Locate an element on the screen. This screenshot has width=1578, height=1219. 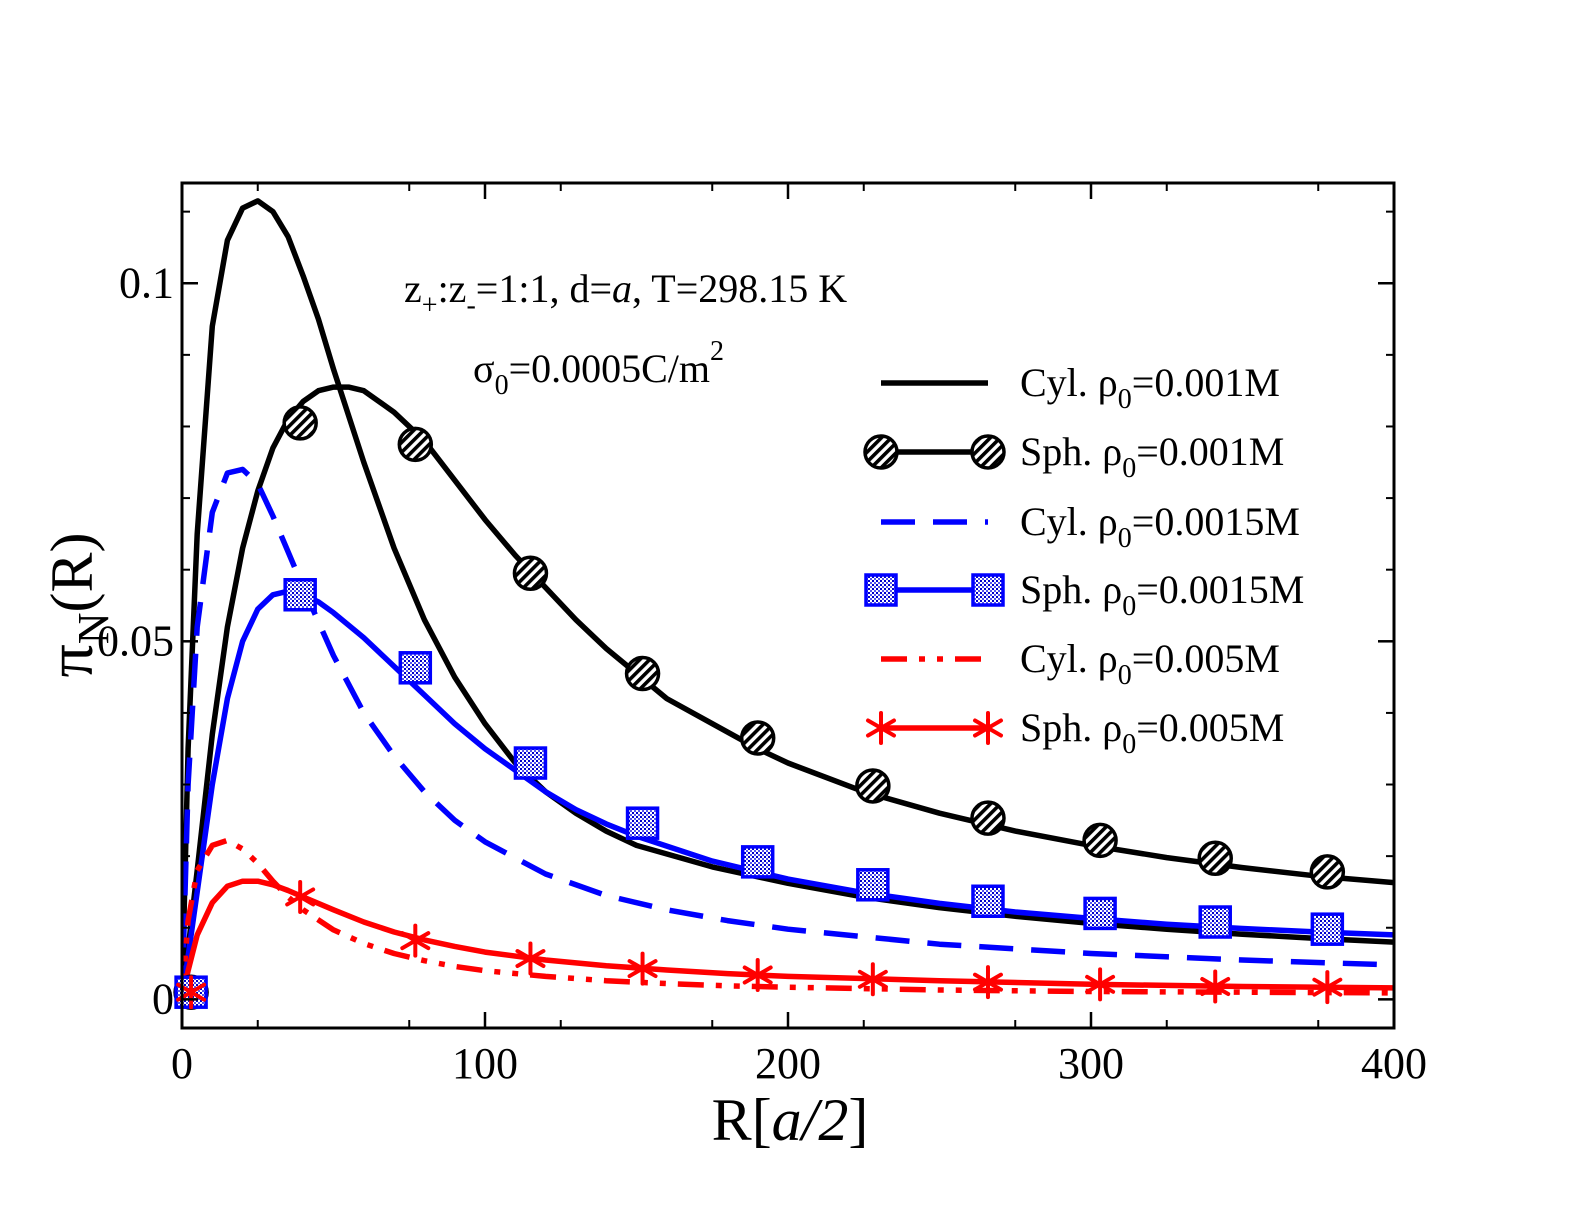
legend-label: Cyl. ρ0=0.0015M is located at coordinates (1160, 526).